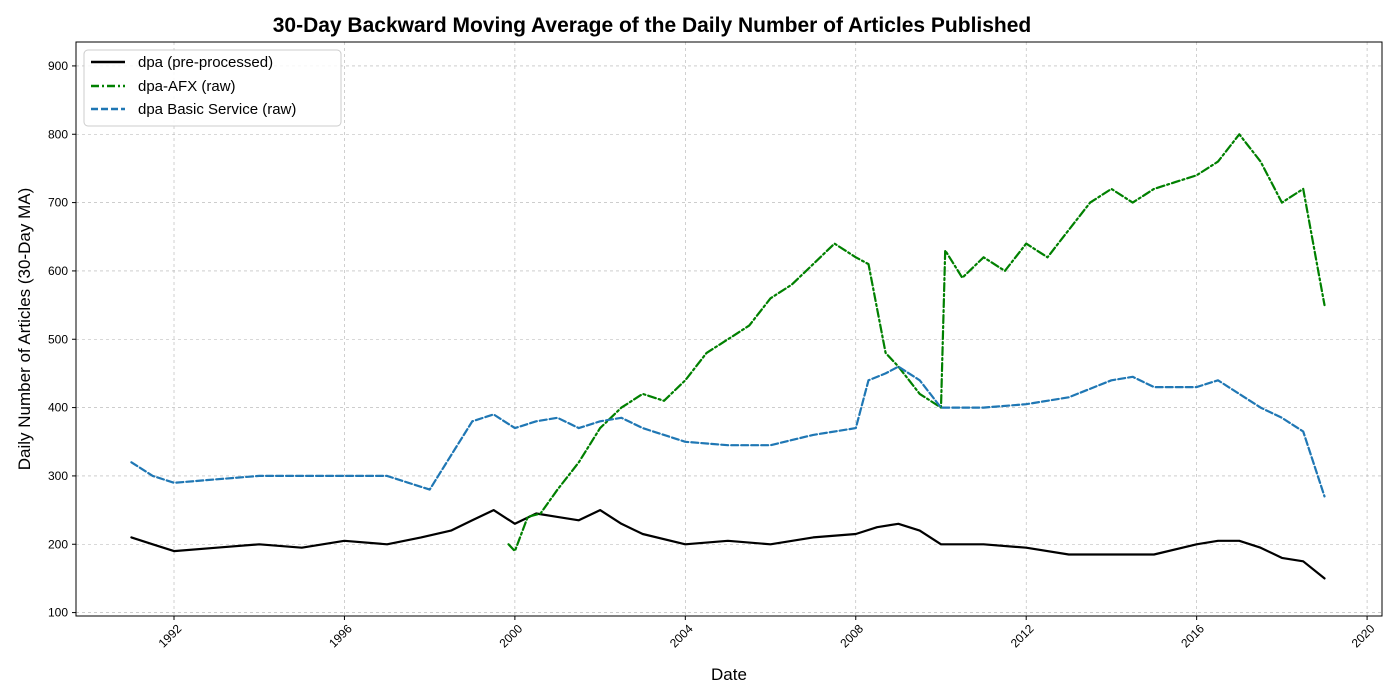 The image size is (1400, 700). Describe the element at coordinates (58, 339) in the screenshot. I see `y-tick-label: 500` at that location.